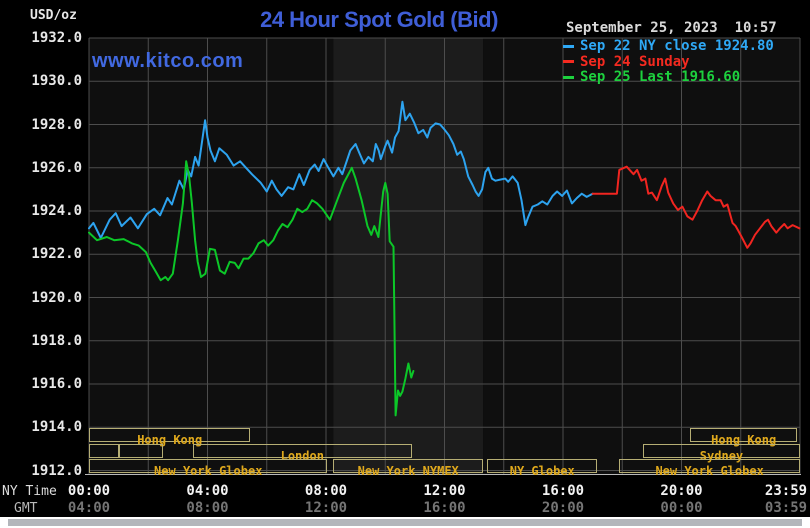 Image resolution: width=810 pixels, height=528 pixels. I want to click on session-label: New York NYMEX, so click(408, 471).